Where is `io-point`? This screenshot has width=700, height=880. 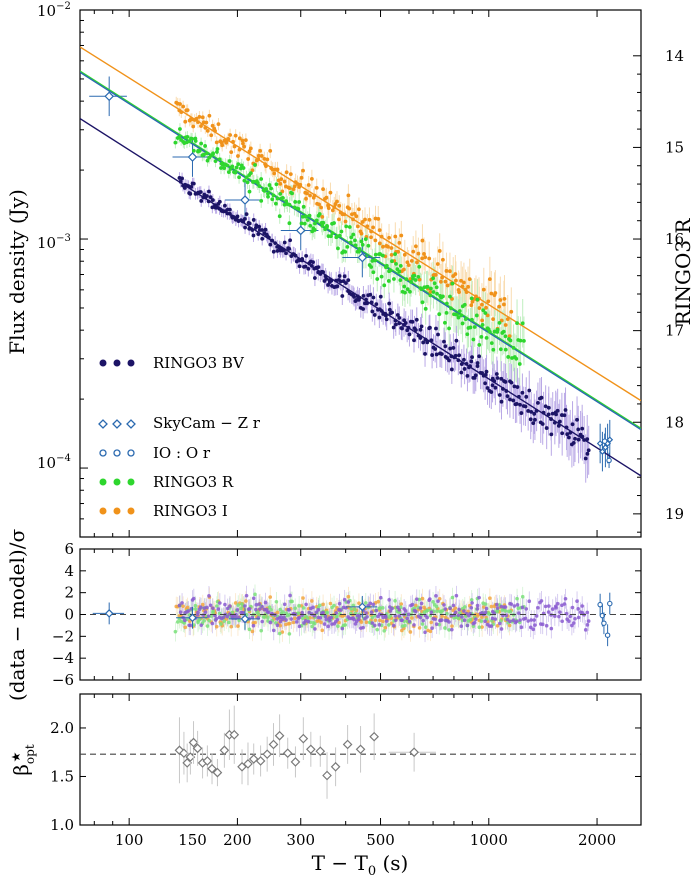 io-point is located at coordinates (604, 441).